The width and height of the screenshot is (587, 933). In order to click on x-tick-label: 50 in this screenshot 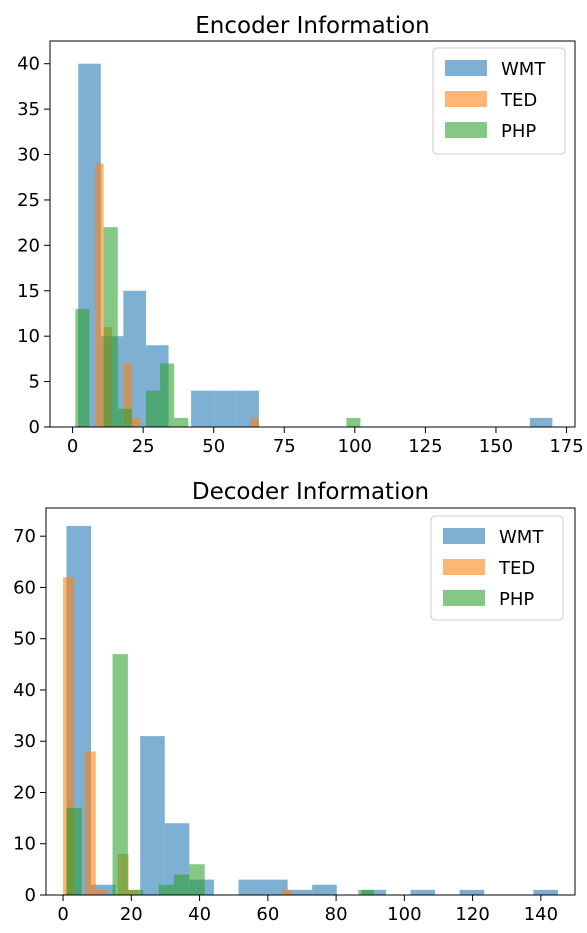, I will do `click(213, 446)`.